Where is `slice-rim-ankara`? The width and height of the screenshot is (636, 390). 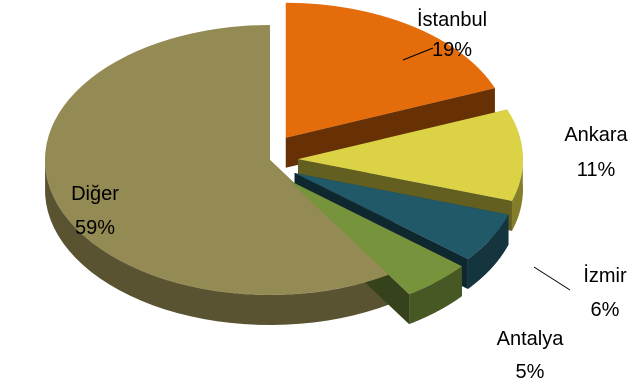 slice-rim-ankara is located at coordinates (517, 192).